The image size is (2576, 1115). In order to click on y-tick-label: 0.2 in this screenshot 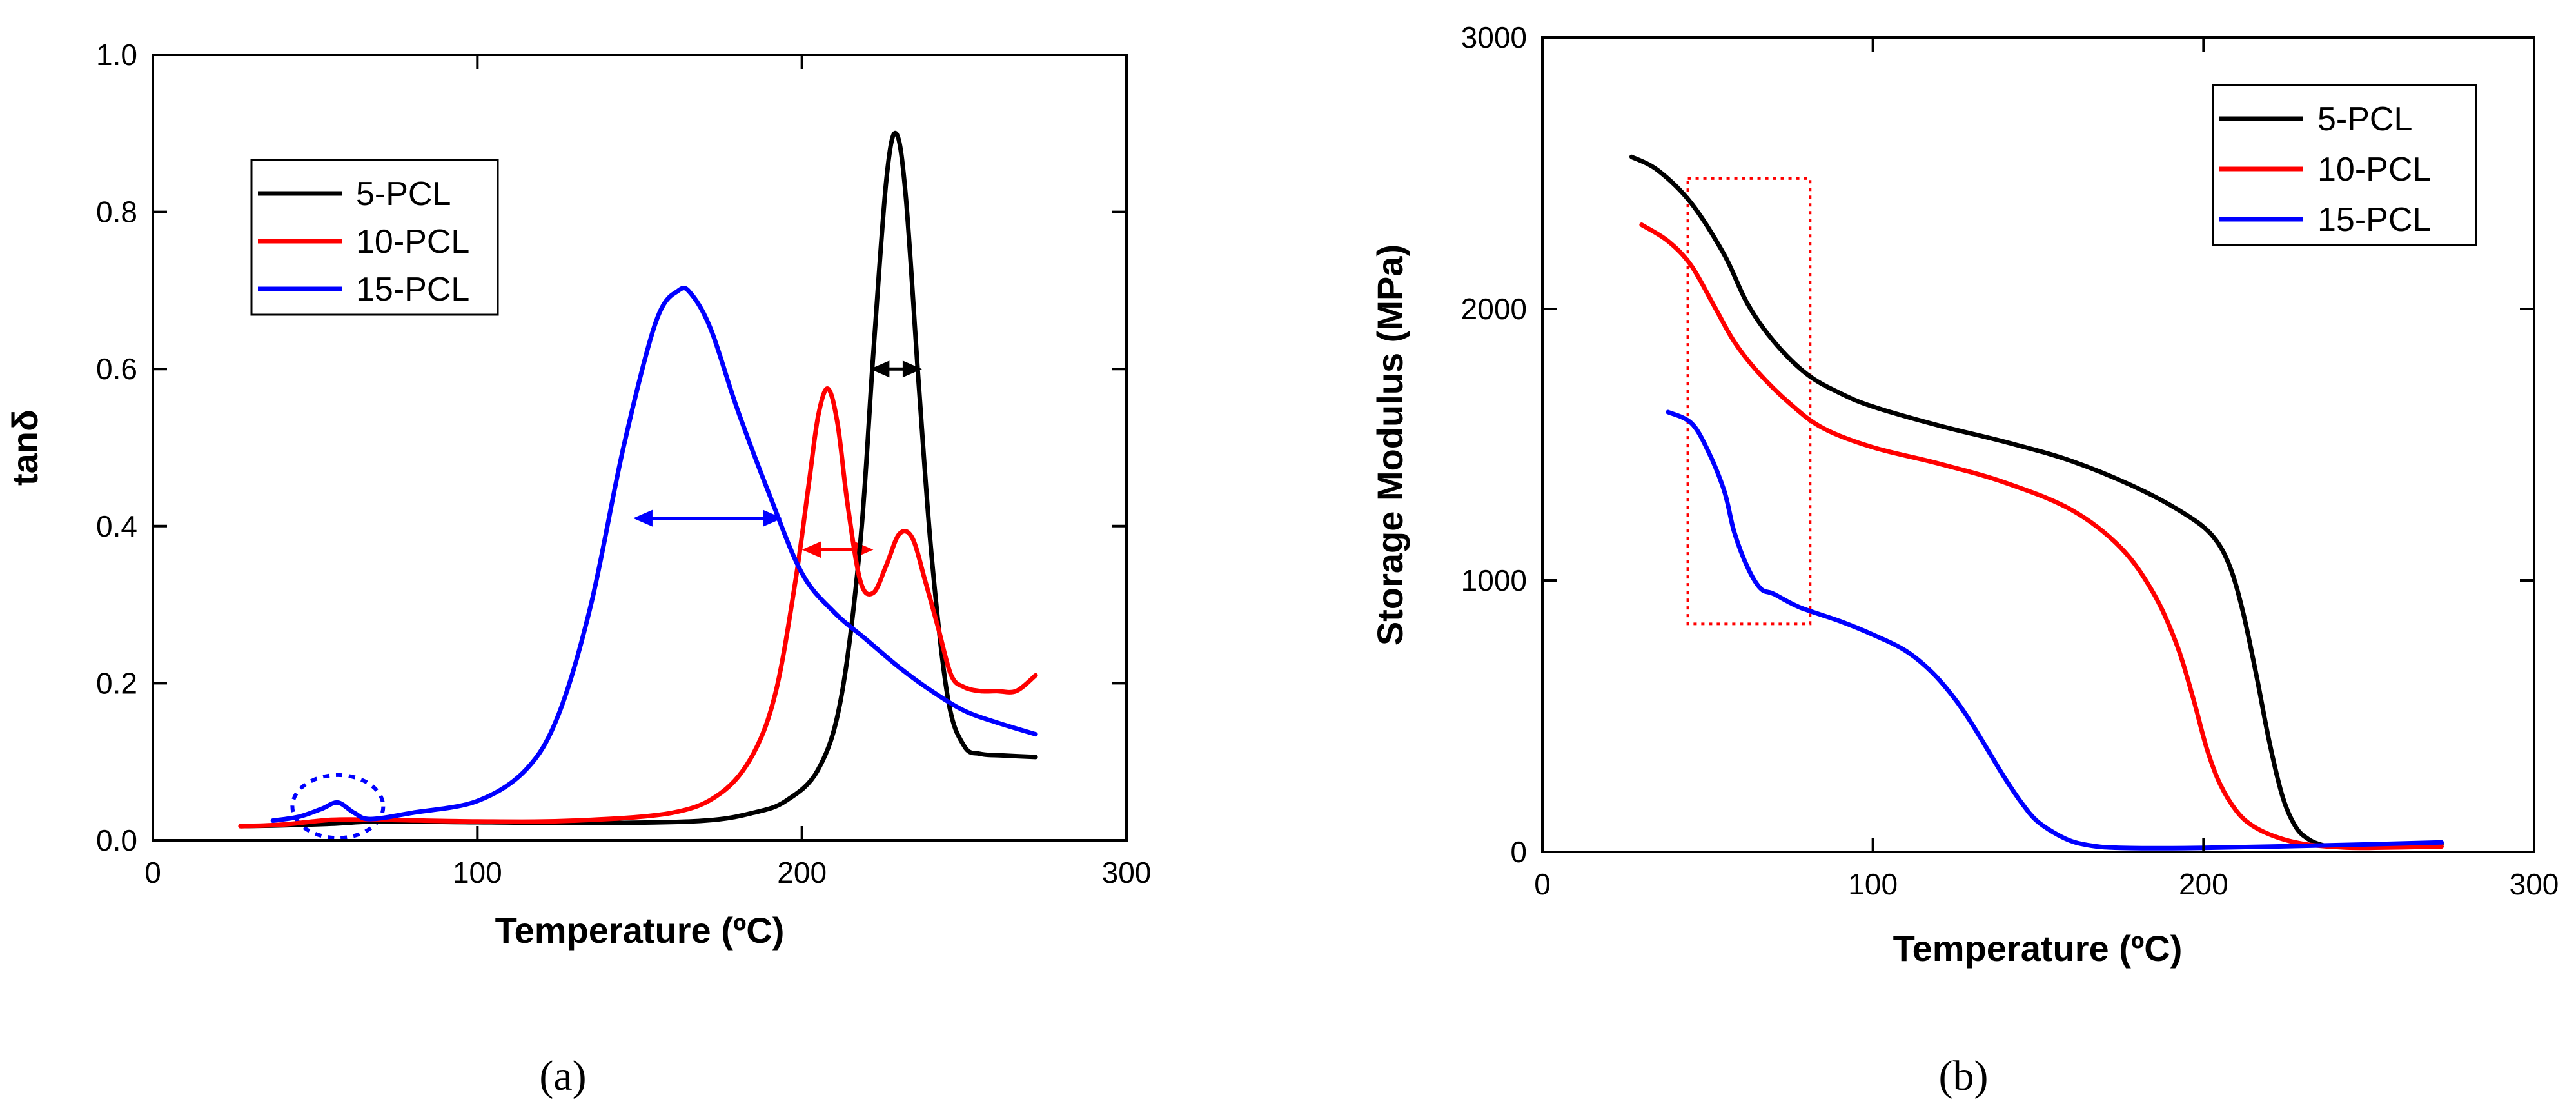, I will do `click(117, 683)`.